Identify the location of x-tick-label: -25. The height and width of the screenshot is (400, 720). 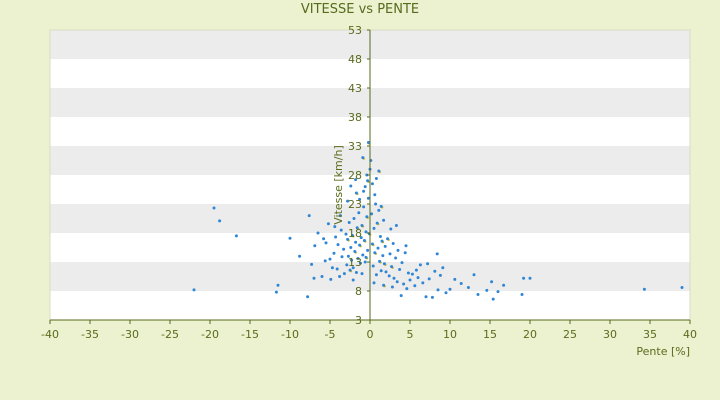
(170, 334).